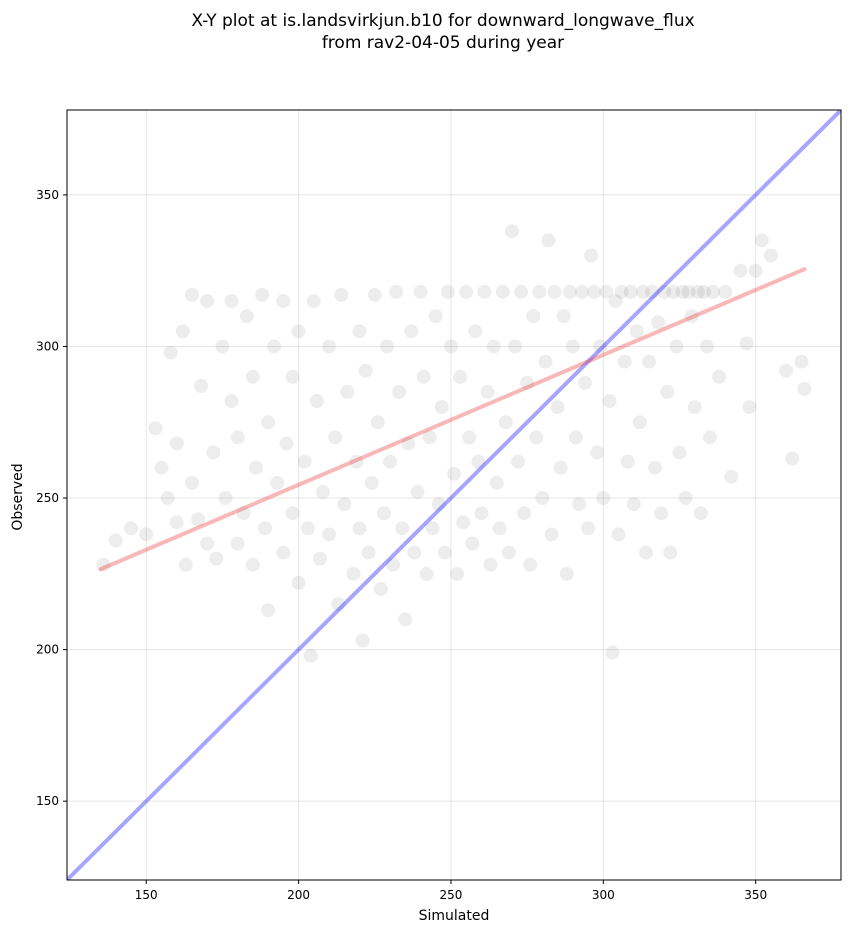  What do you see at coordinates (47, 346) in the screenshot?
I see `y-tick-label: 300` at bounding box center [47, 346].